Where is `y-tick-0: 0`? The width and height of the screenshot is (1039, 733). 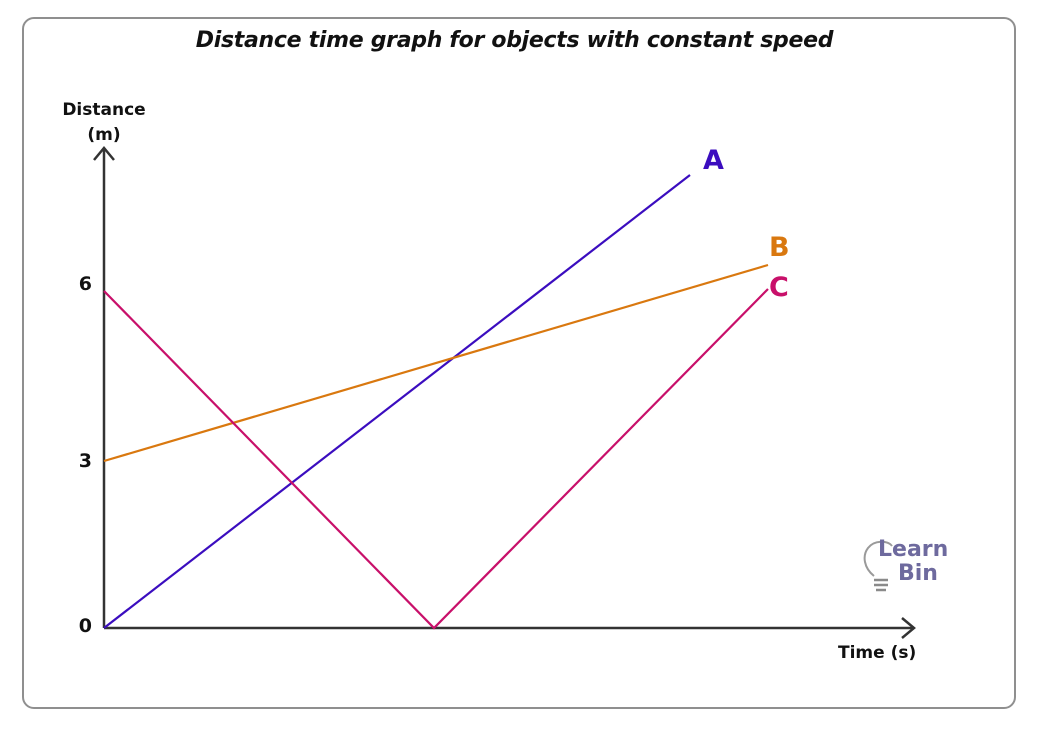 y-tick-0: 0 is located at coordinates (85, 626).